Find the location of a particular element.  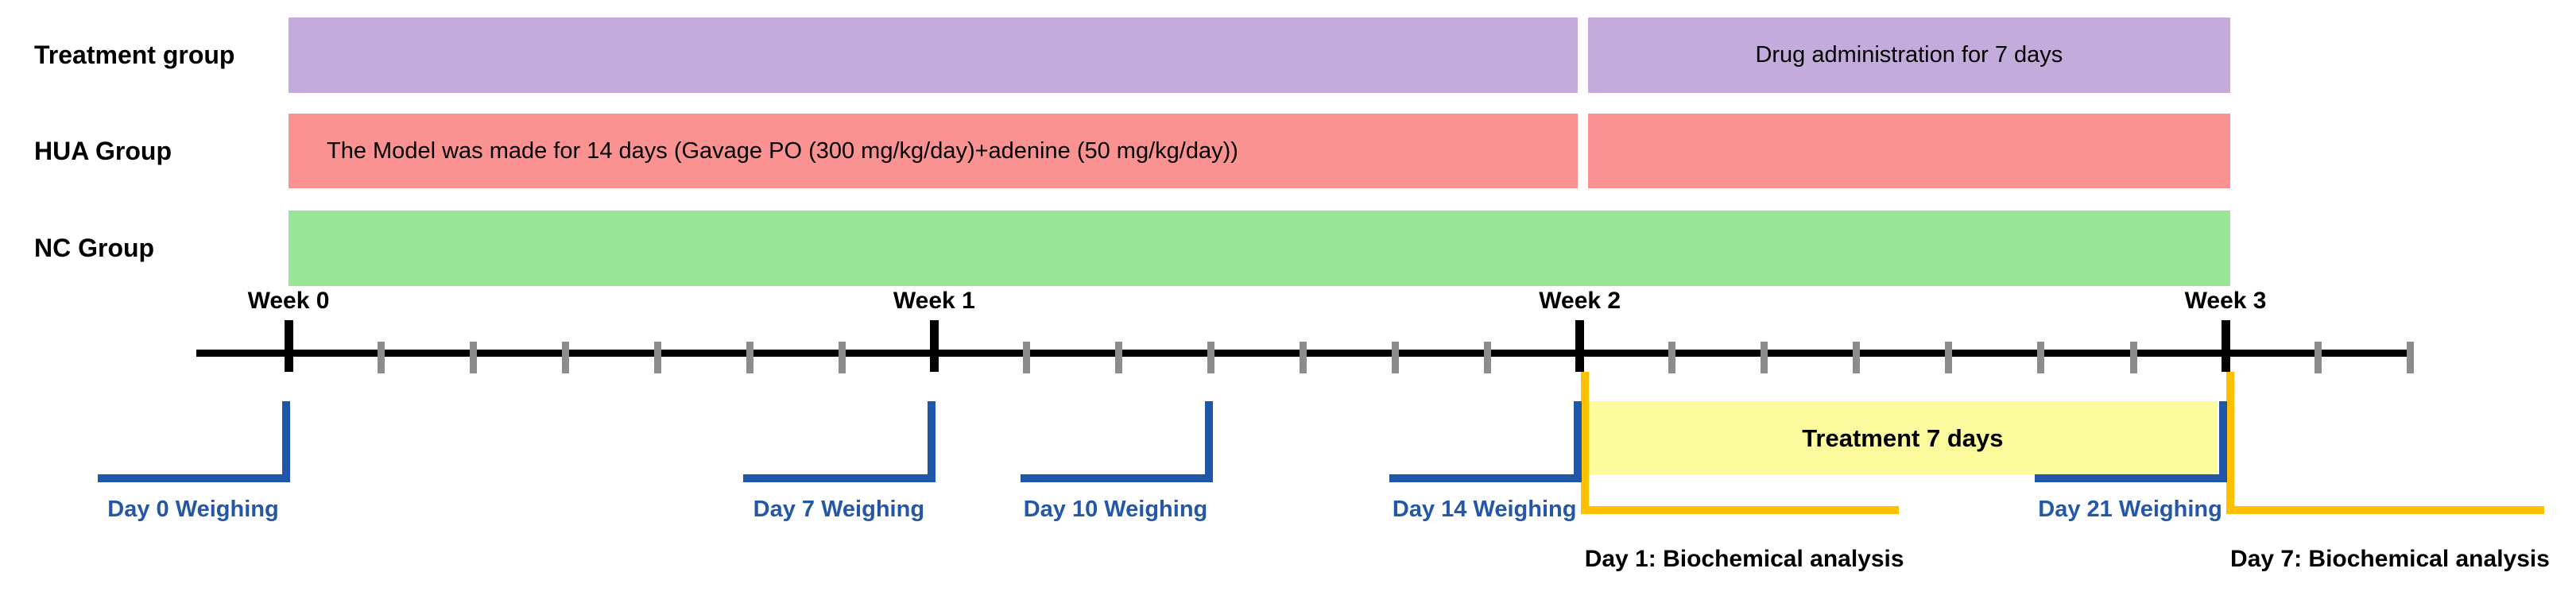

group-bar-text: Drug administration for 7 days is located at coordinates (1909, 55).